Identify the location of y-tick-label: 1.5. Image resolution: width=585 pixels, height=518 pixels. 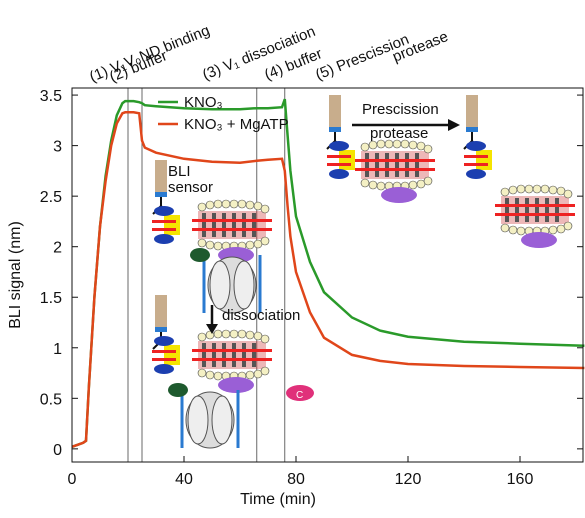
(51, 298).